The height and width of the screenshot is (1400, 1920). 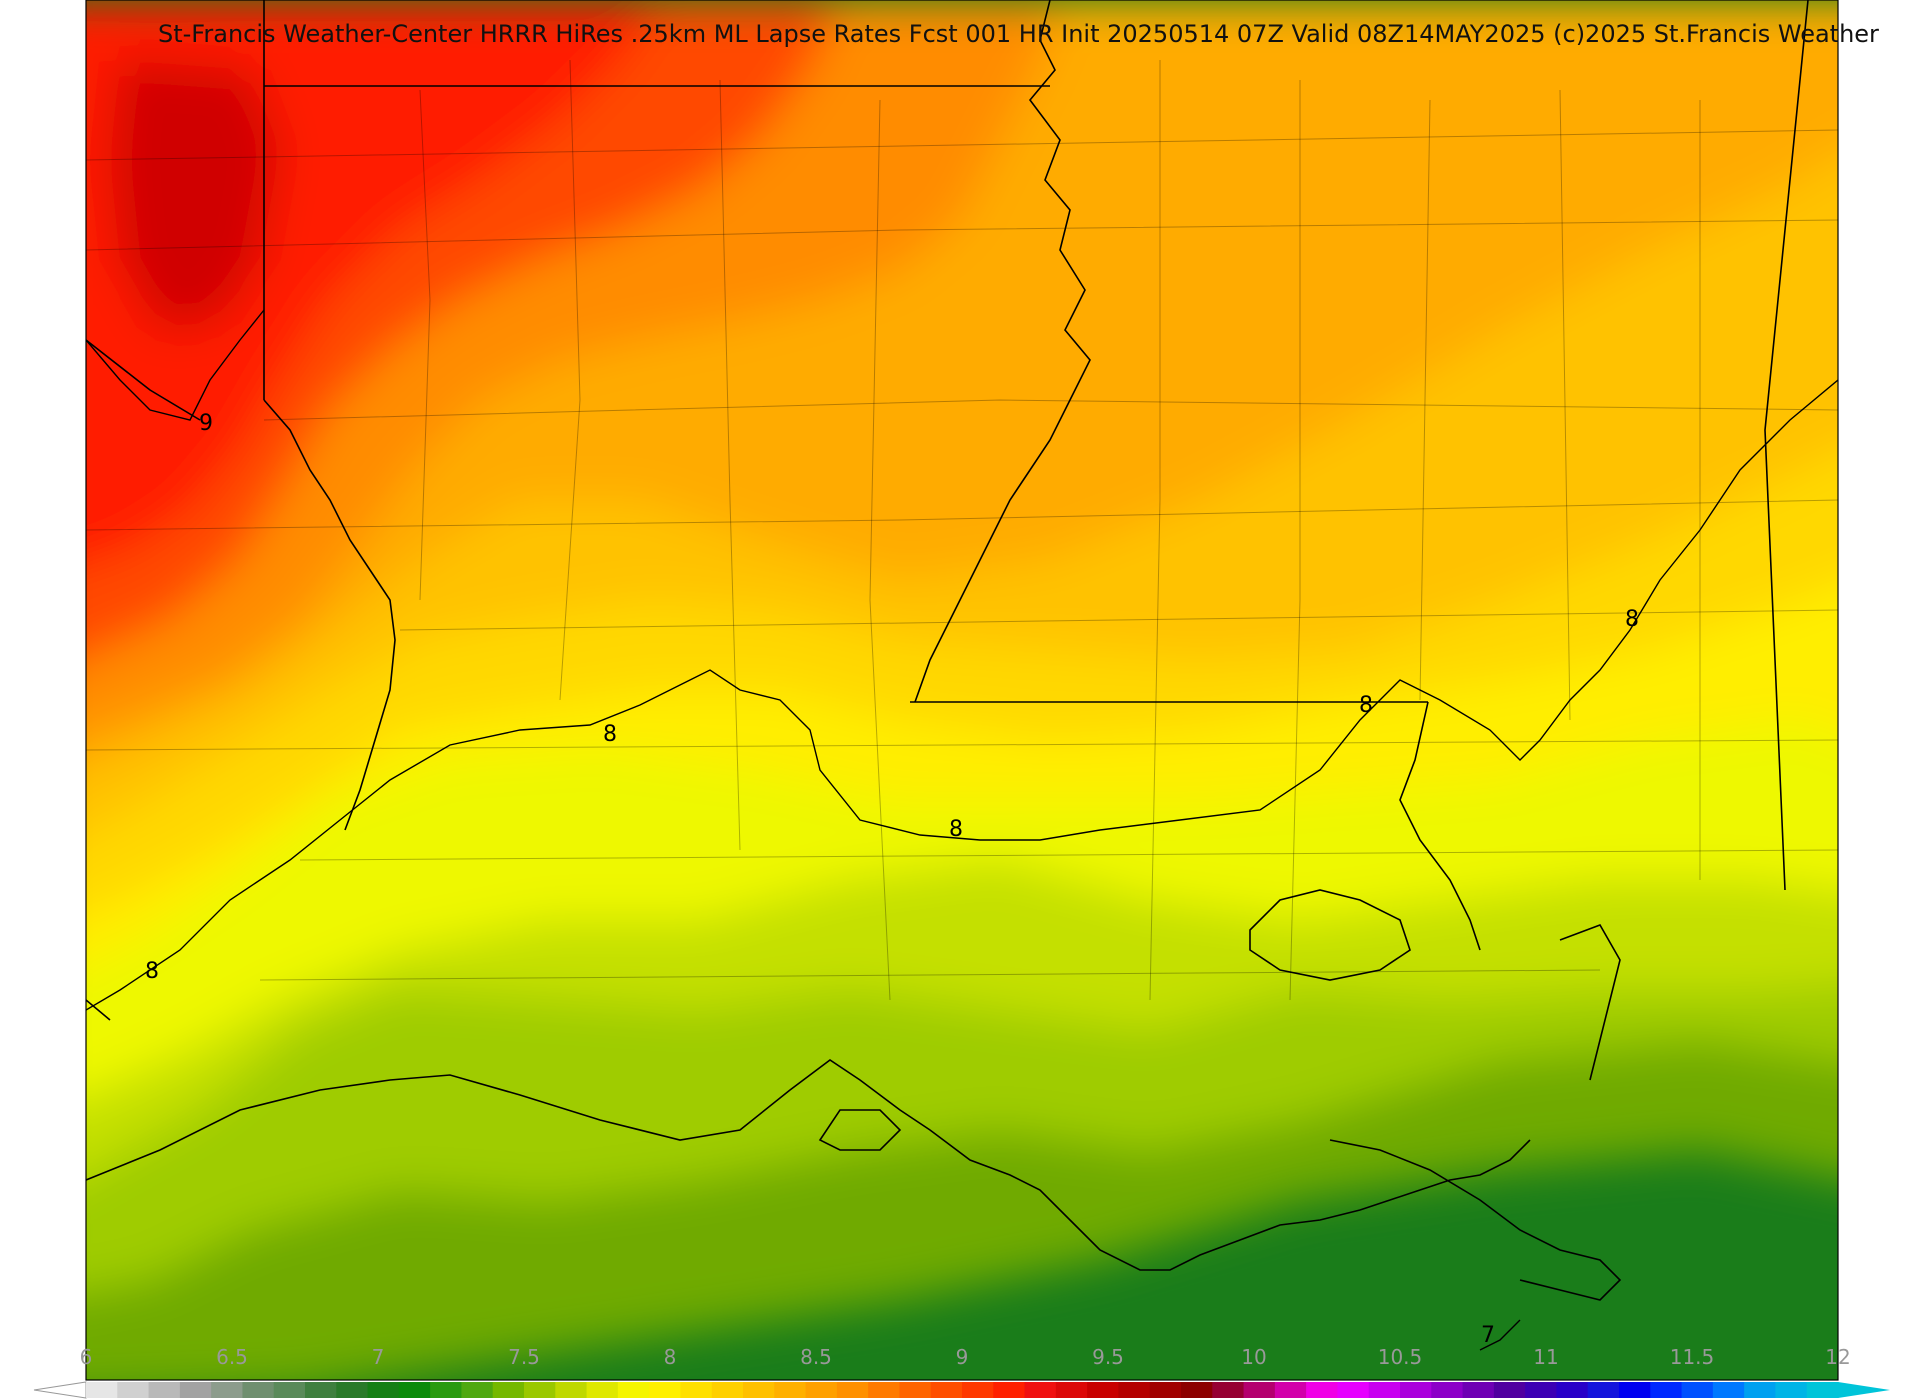 I want to click on colorbar-tick-label: 11.5, so click(x=1692, y=1357).